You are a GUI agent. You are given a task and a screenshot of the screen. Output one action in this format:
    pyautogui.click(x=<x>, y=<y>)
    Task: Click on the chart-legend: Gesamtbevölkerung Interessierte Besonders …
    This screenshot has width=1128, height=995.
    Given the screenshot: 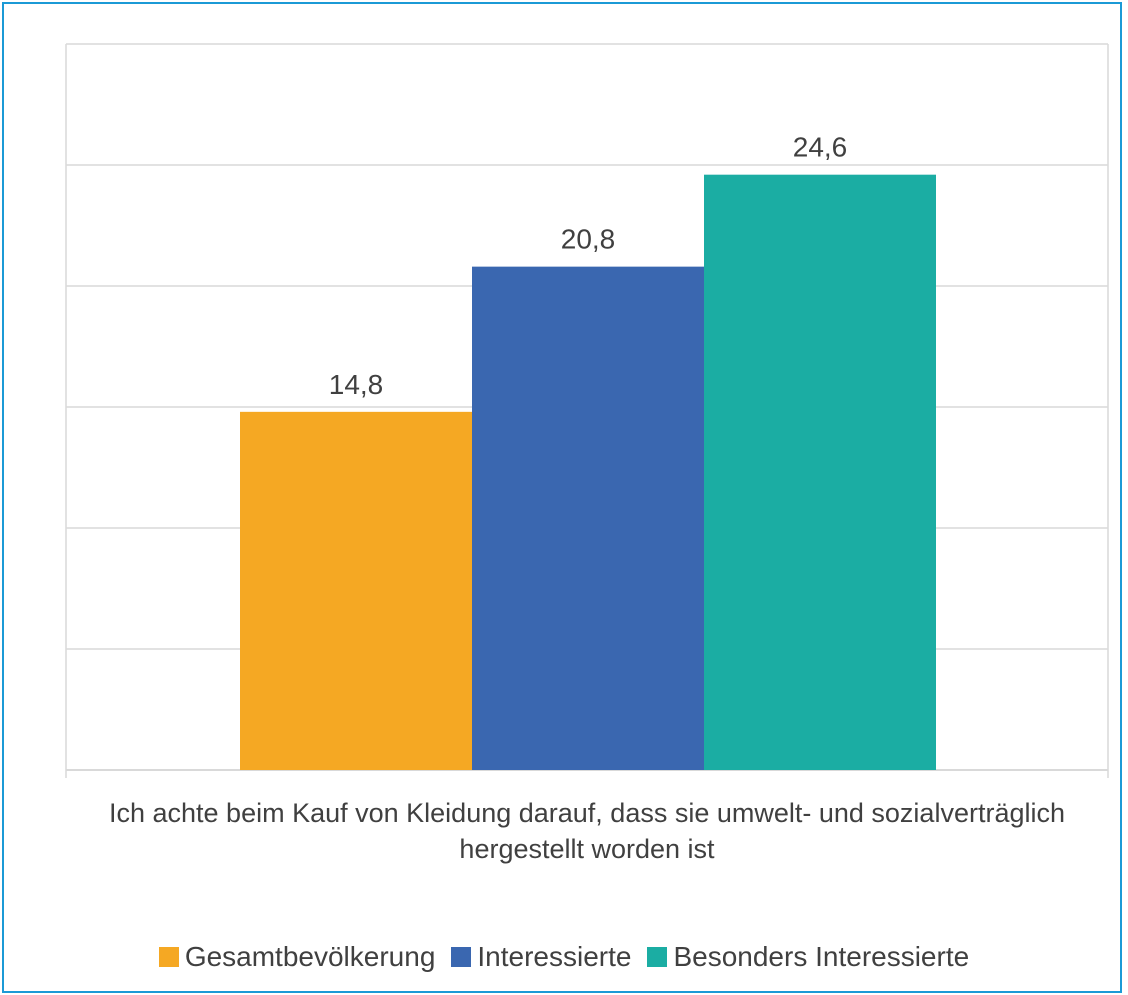 What is the action you would take?
    pyautogui.click(x=564, y=957)
    